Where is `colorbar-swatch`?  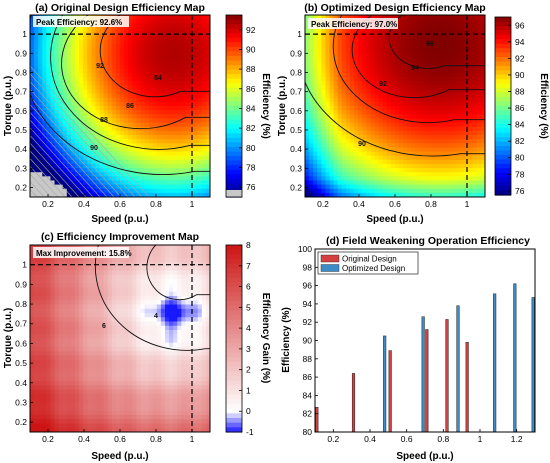
colorbar-swatch is located at coordinates (234, 127).